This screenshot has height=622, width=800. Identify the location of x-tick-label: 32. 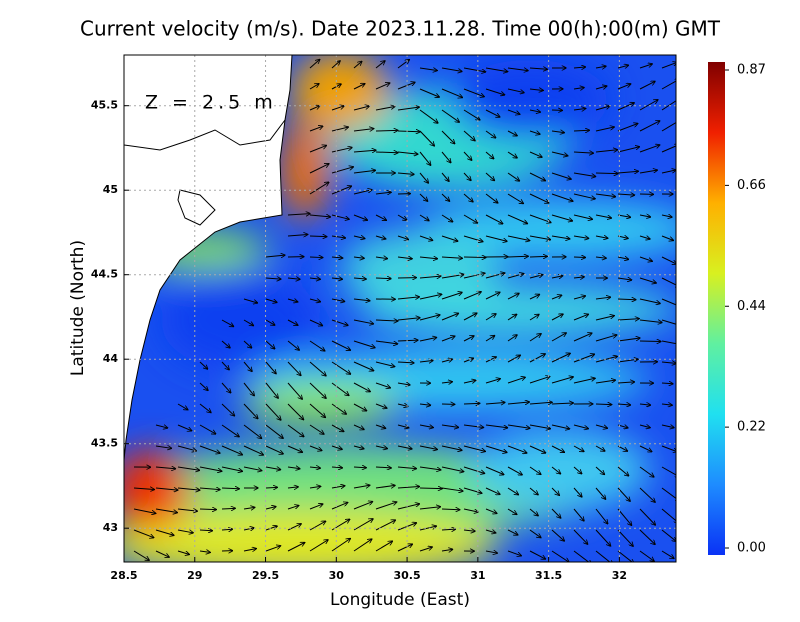
(619, 575).